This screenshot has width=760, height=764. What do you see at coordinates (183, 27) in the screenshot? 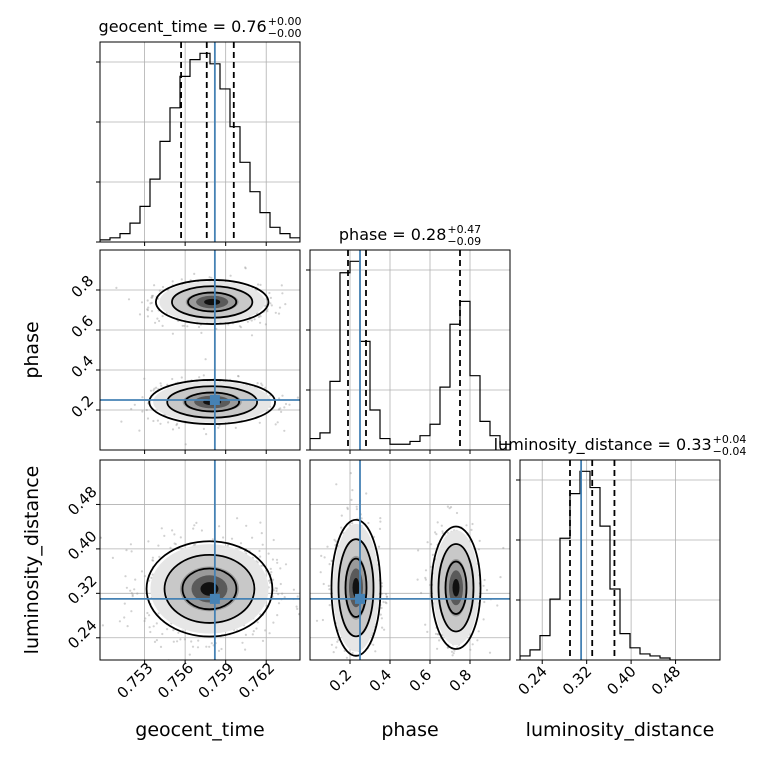
I see `panel-title-text: geocent_time = 0.76` at bounding box center [183, 27].